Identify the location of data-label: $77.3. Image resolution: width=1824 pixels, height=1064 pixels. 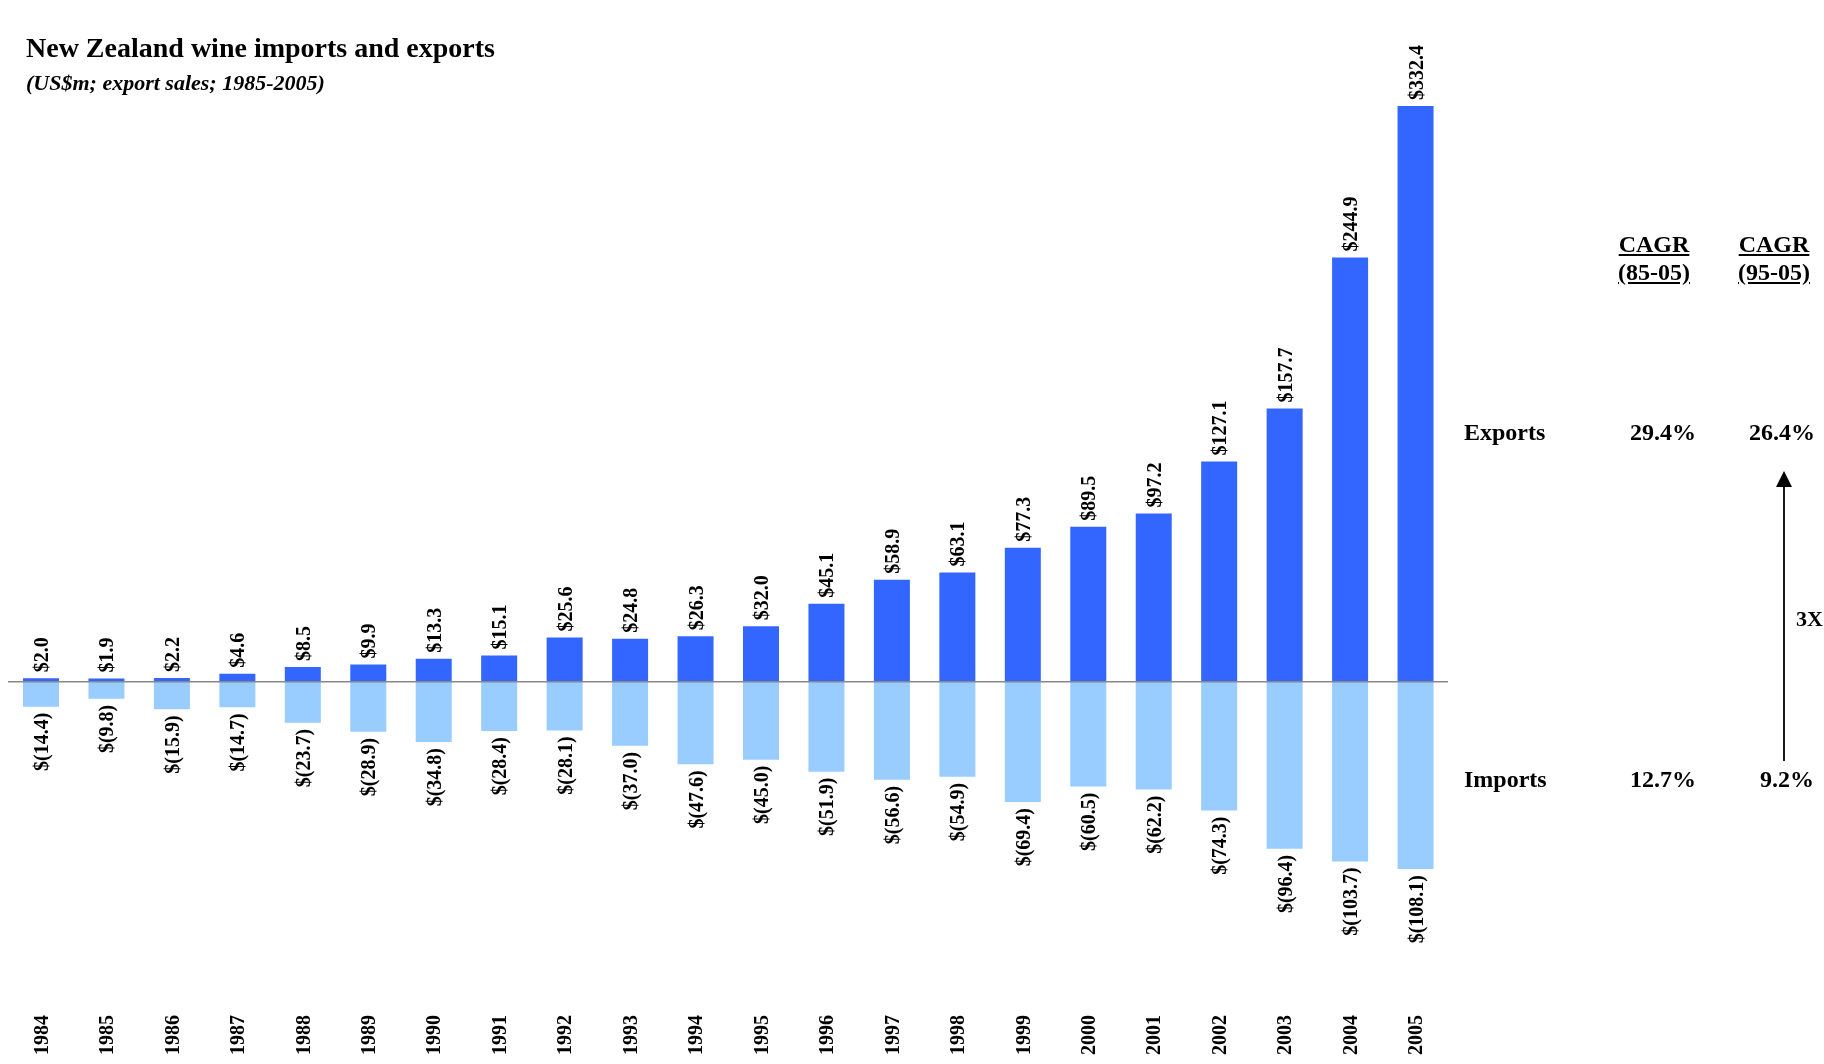
(1022, 519).